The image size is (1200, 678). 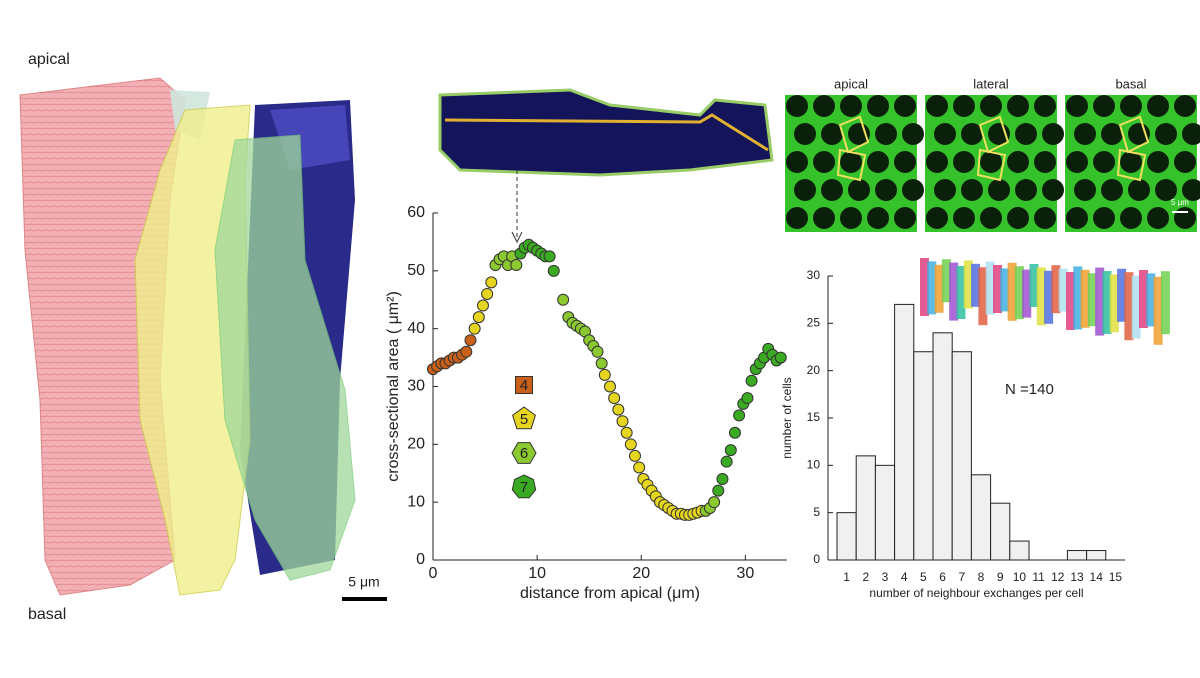 I want to click on tissue-render, so click(x=1045, y=301).